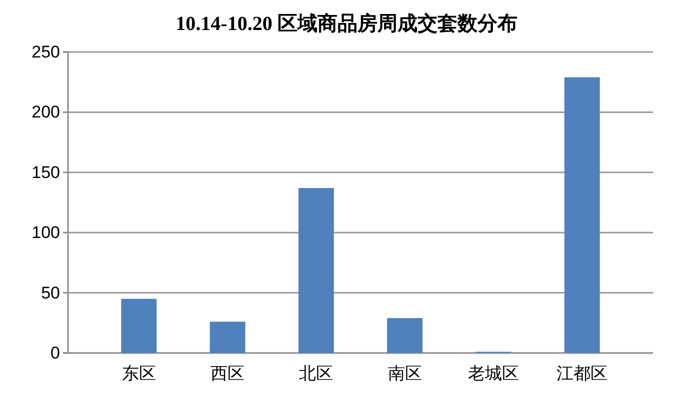  Describe the element at coordinates (493, 374) in the screenshot. I see `x-tick-label: 老城区` at that location.